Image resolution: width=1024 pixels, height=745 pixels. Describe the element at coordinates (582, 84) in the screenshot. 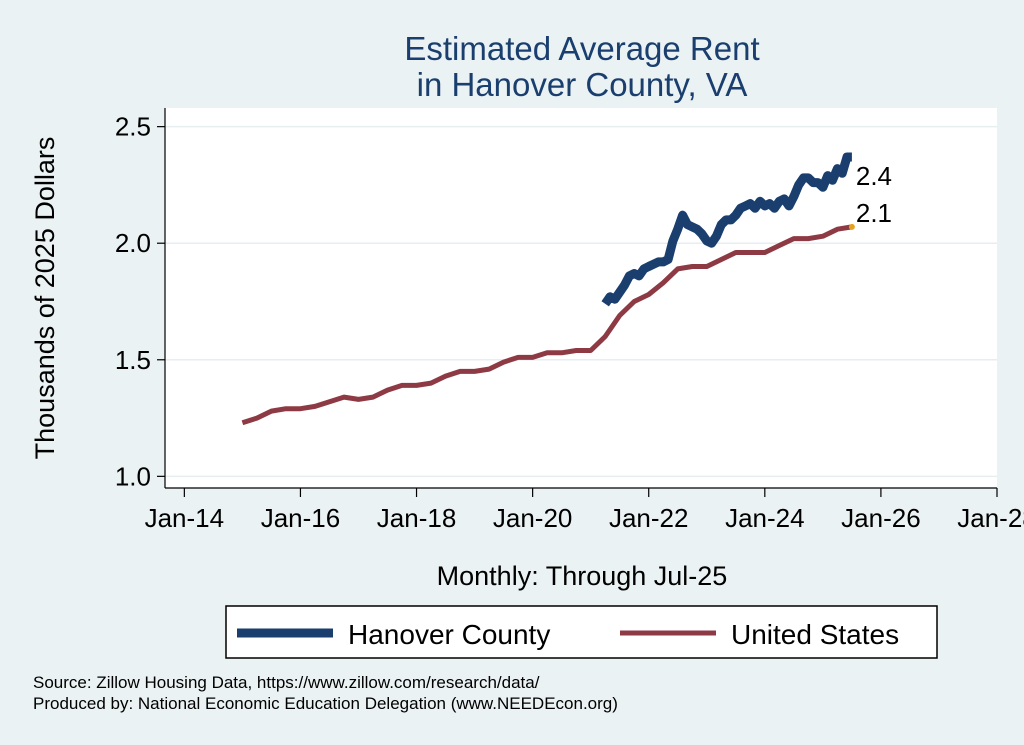

I see `chart-title-line-2: in Hanover County, VA` at that location.